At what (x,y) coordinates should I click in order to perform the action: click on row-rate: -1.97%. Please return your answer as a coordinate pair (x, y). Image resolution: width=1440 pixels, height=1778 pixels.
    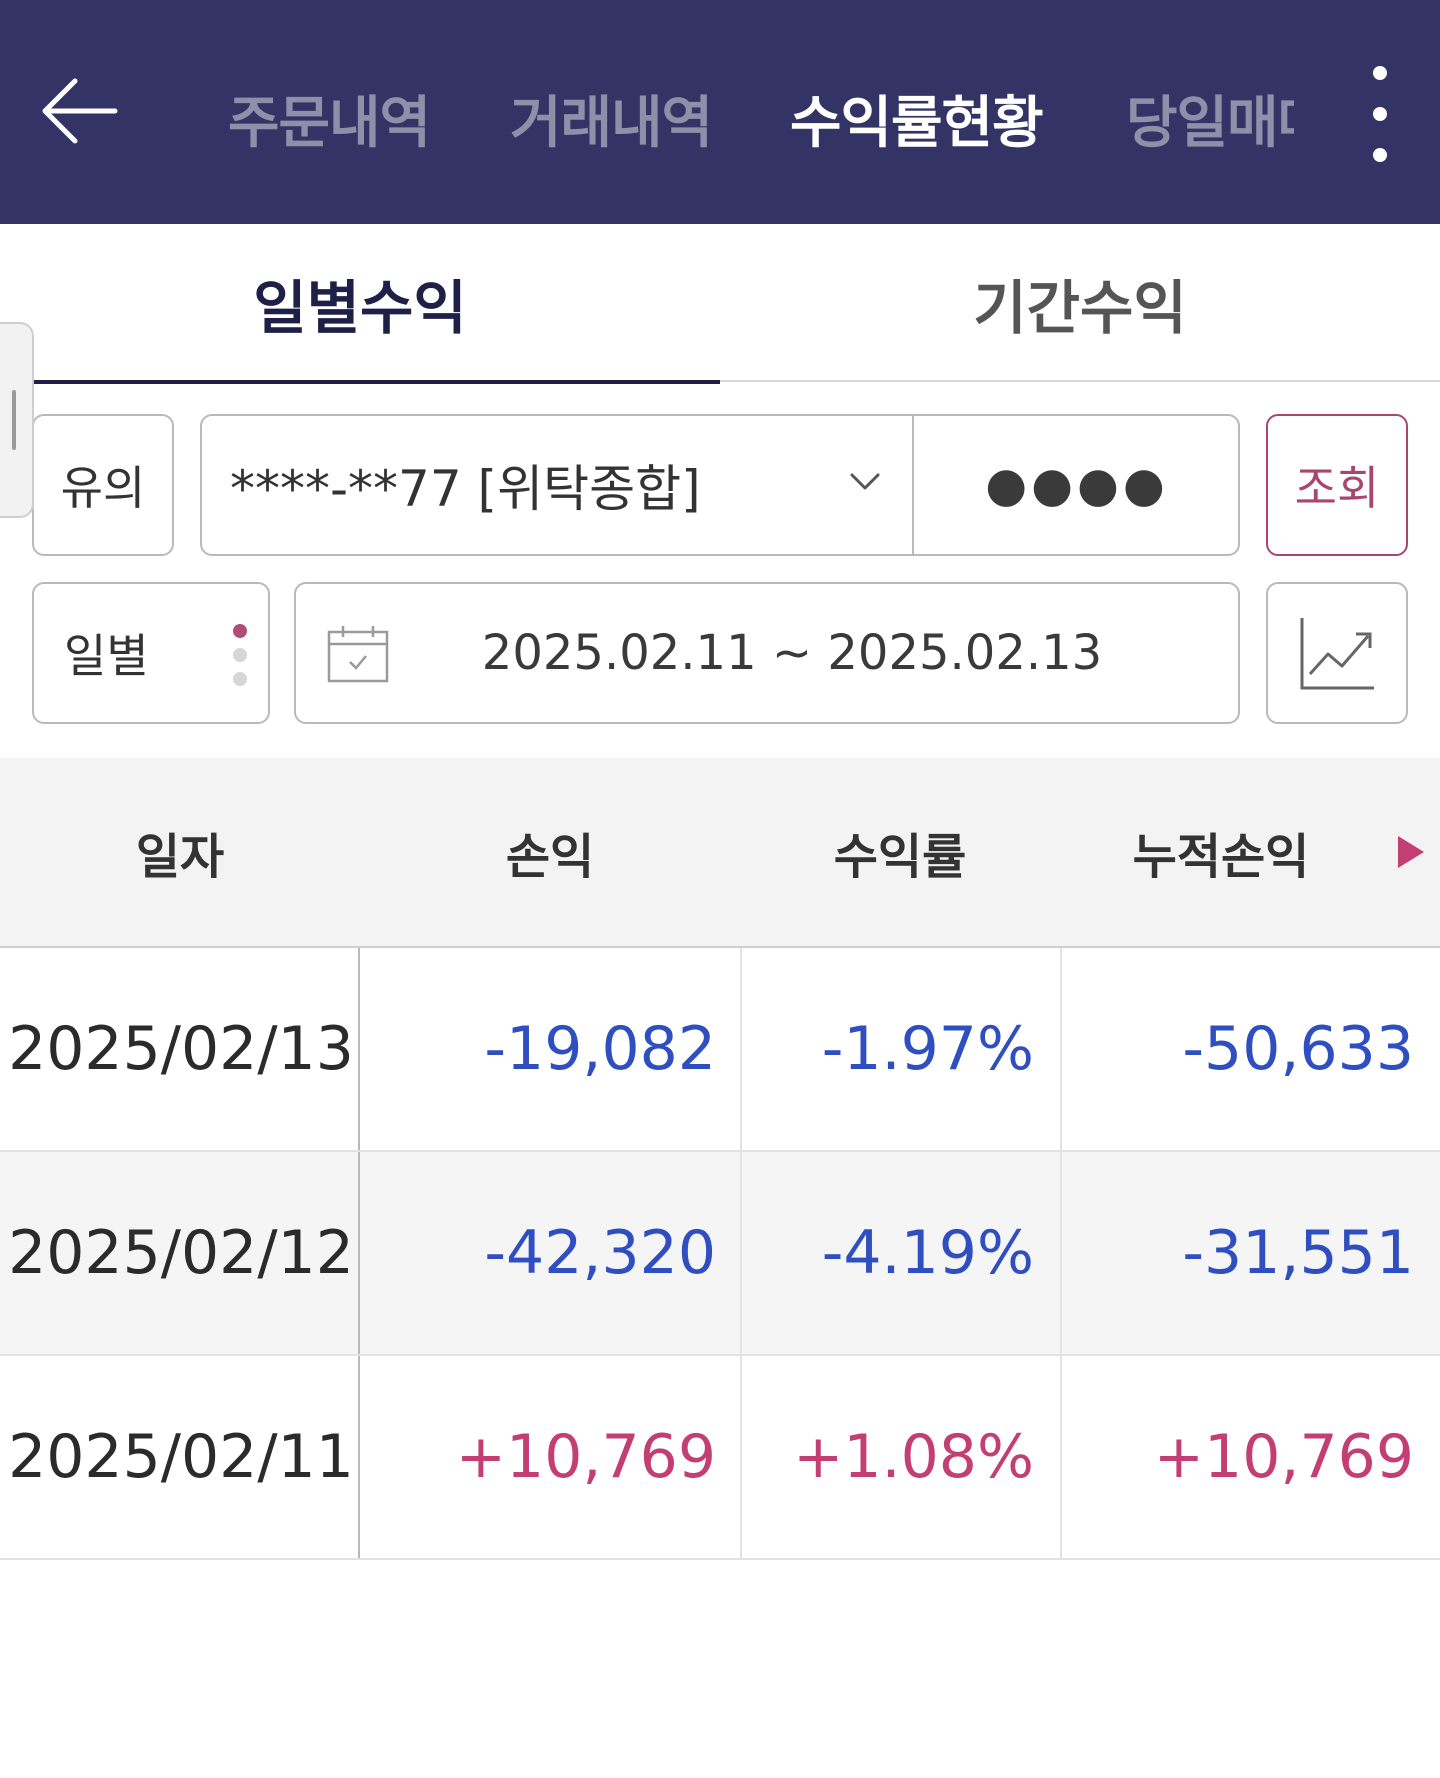
    Looking at the image, I should click on (927, 1049).